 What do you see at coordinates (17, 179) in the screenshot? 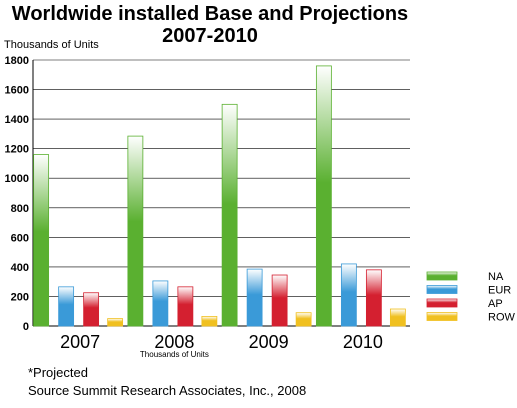
I see `y-tick-label: 1000` at bounding box center [17, 179].